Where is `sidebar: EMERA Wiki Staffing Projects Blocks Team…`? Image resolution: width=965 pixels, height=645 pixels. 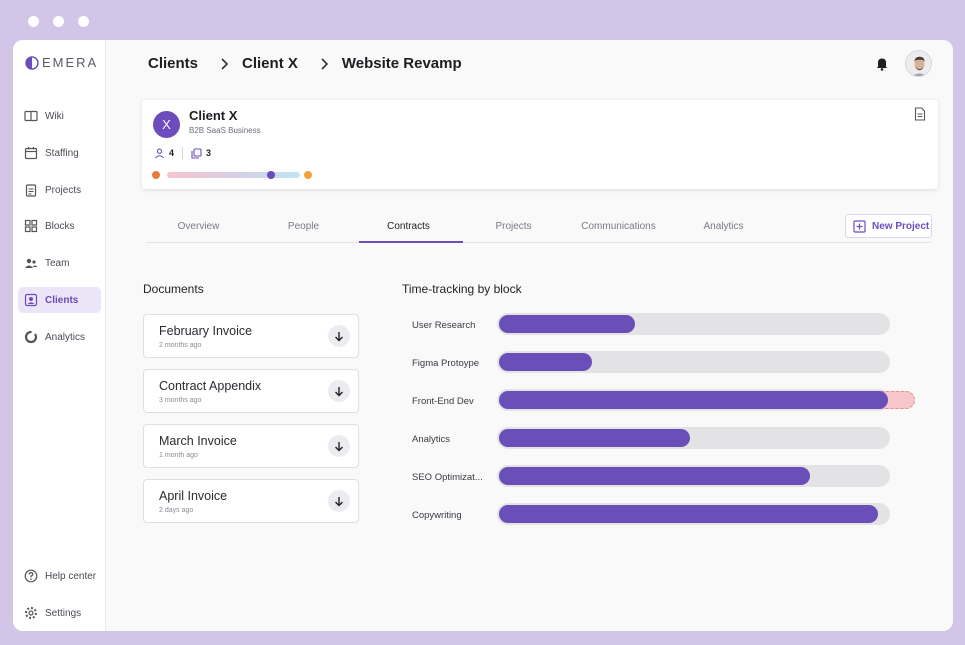 sidebar: EMERA Wiki Staffing Projects Blocks Team… is located at coordinates (59, 335).